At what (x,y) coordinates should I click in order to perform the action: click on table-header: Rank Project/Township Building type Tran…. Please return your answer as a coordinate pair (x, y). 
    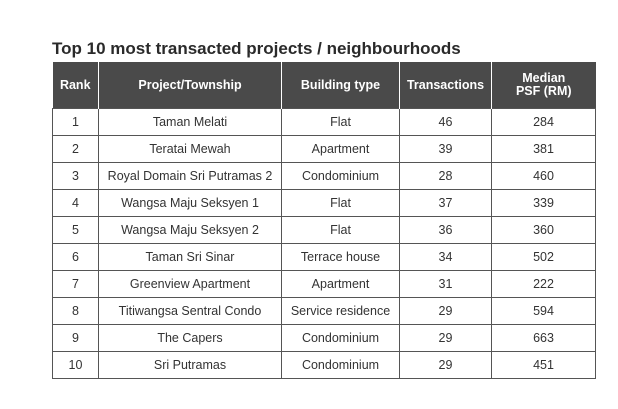
    Looking at the image, I should click on (324, 85).